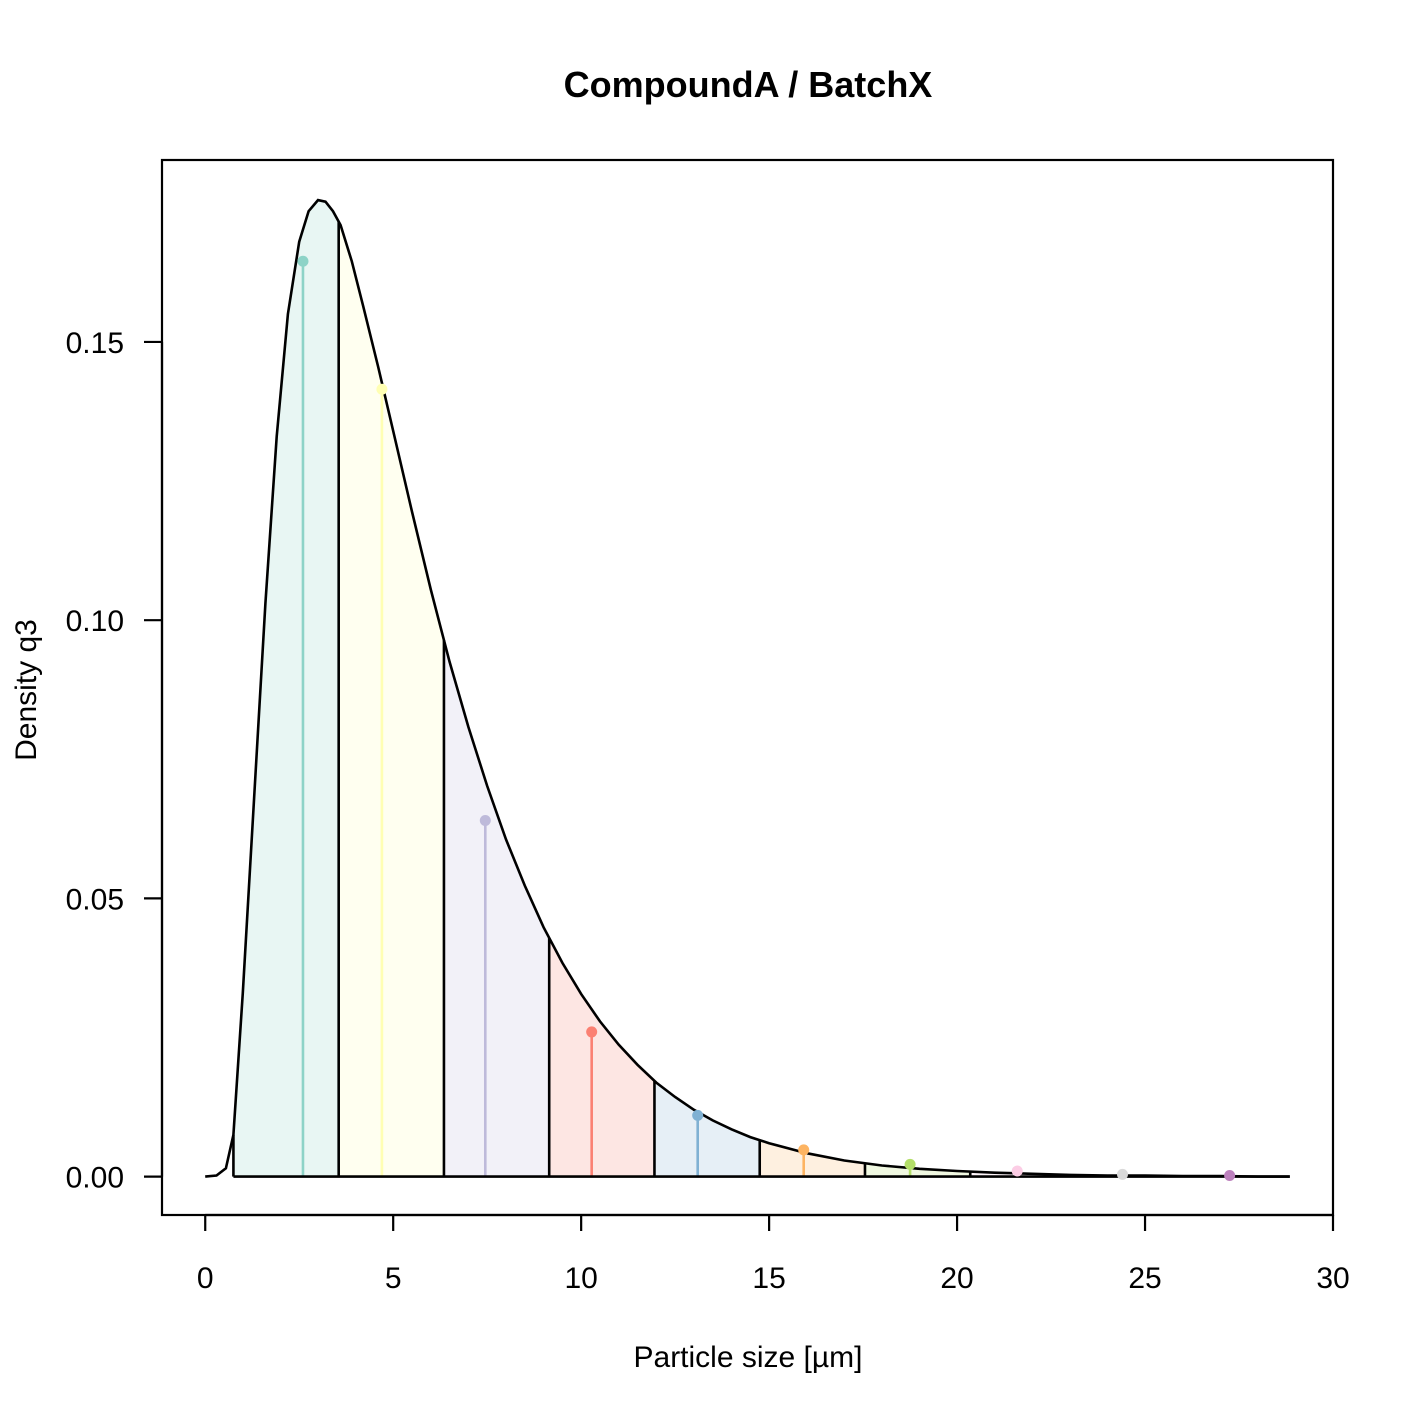 The image size is (1417, 1417). I want to click on y-axis-label: Density q3, so click(26, 690).